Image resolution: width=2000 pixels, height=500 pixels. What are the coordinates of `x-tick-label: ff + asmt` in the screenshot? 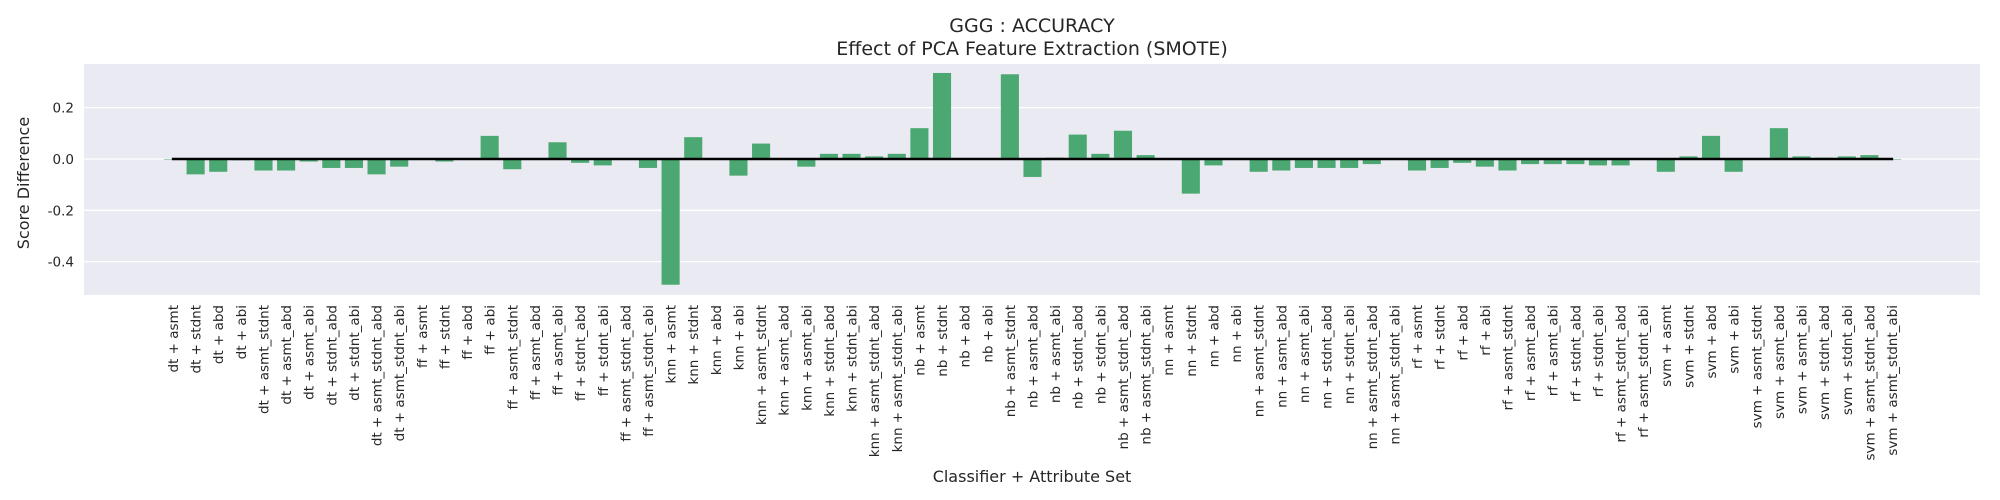 It's located at (423, 336).